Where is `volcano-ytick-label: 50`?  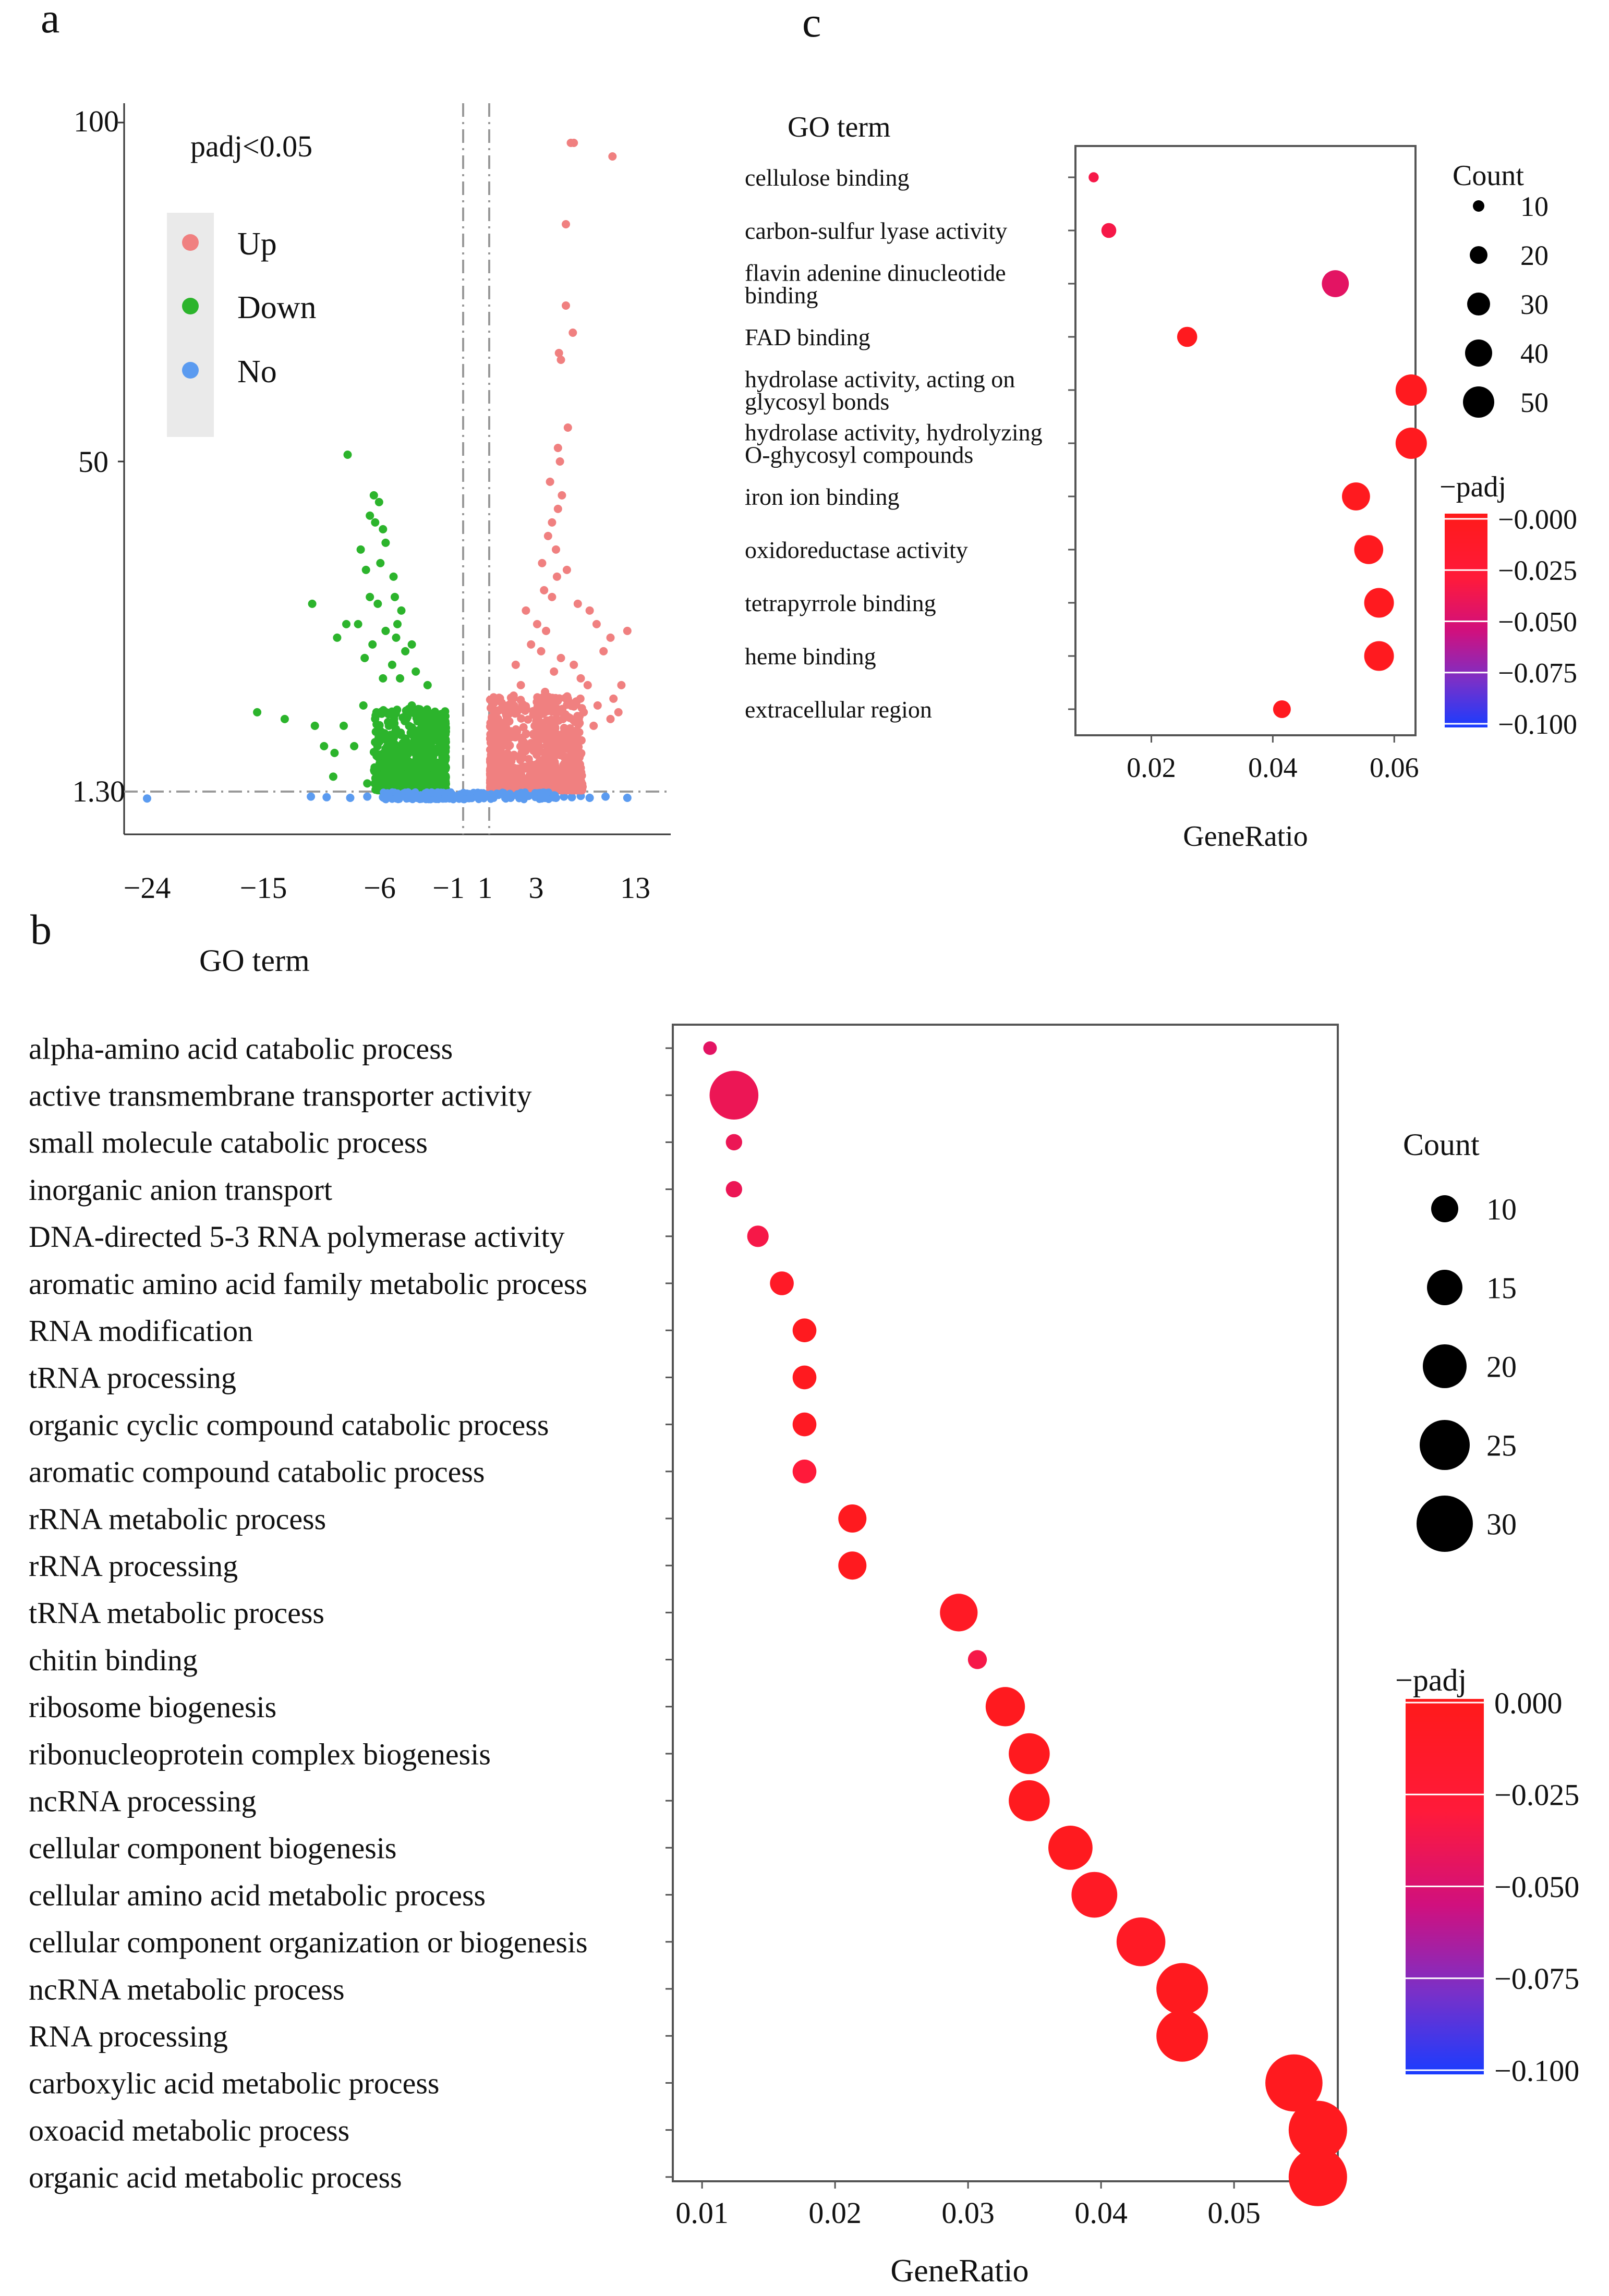
volcano-ytick-label: 50 is located at coordinates (93, 462).